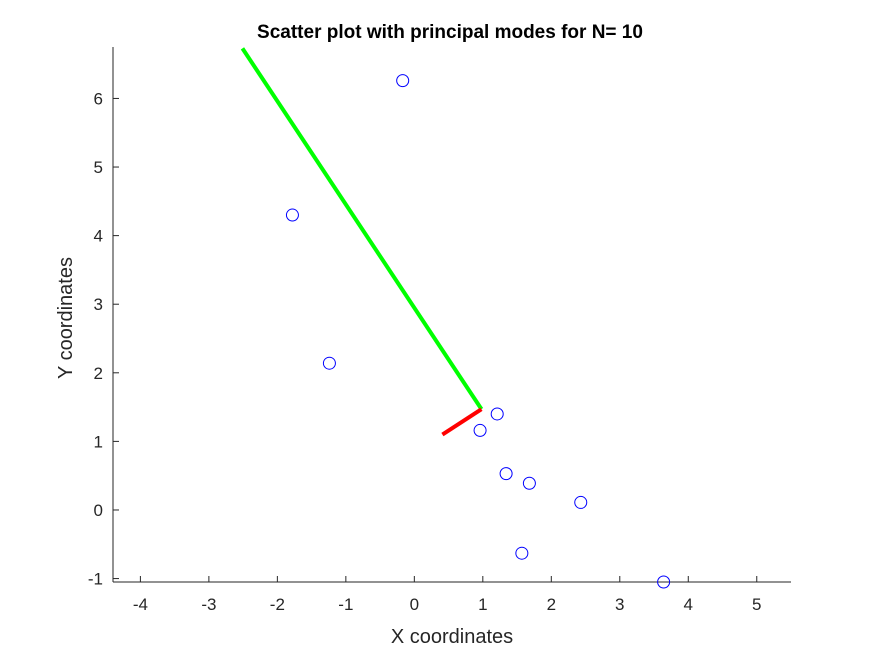  Describe the element at coordinates (66, 318) in the screenshot. I see `y-axis-label: Y coordinates` at that location.